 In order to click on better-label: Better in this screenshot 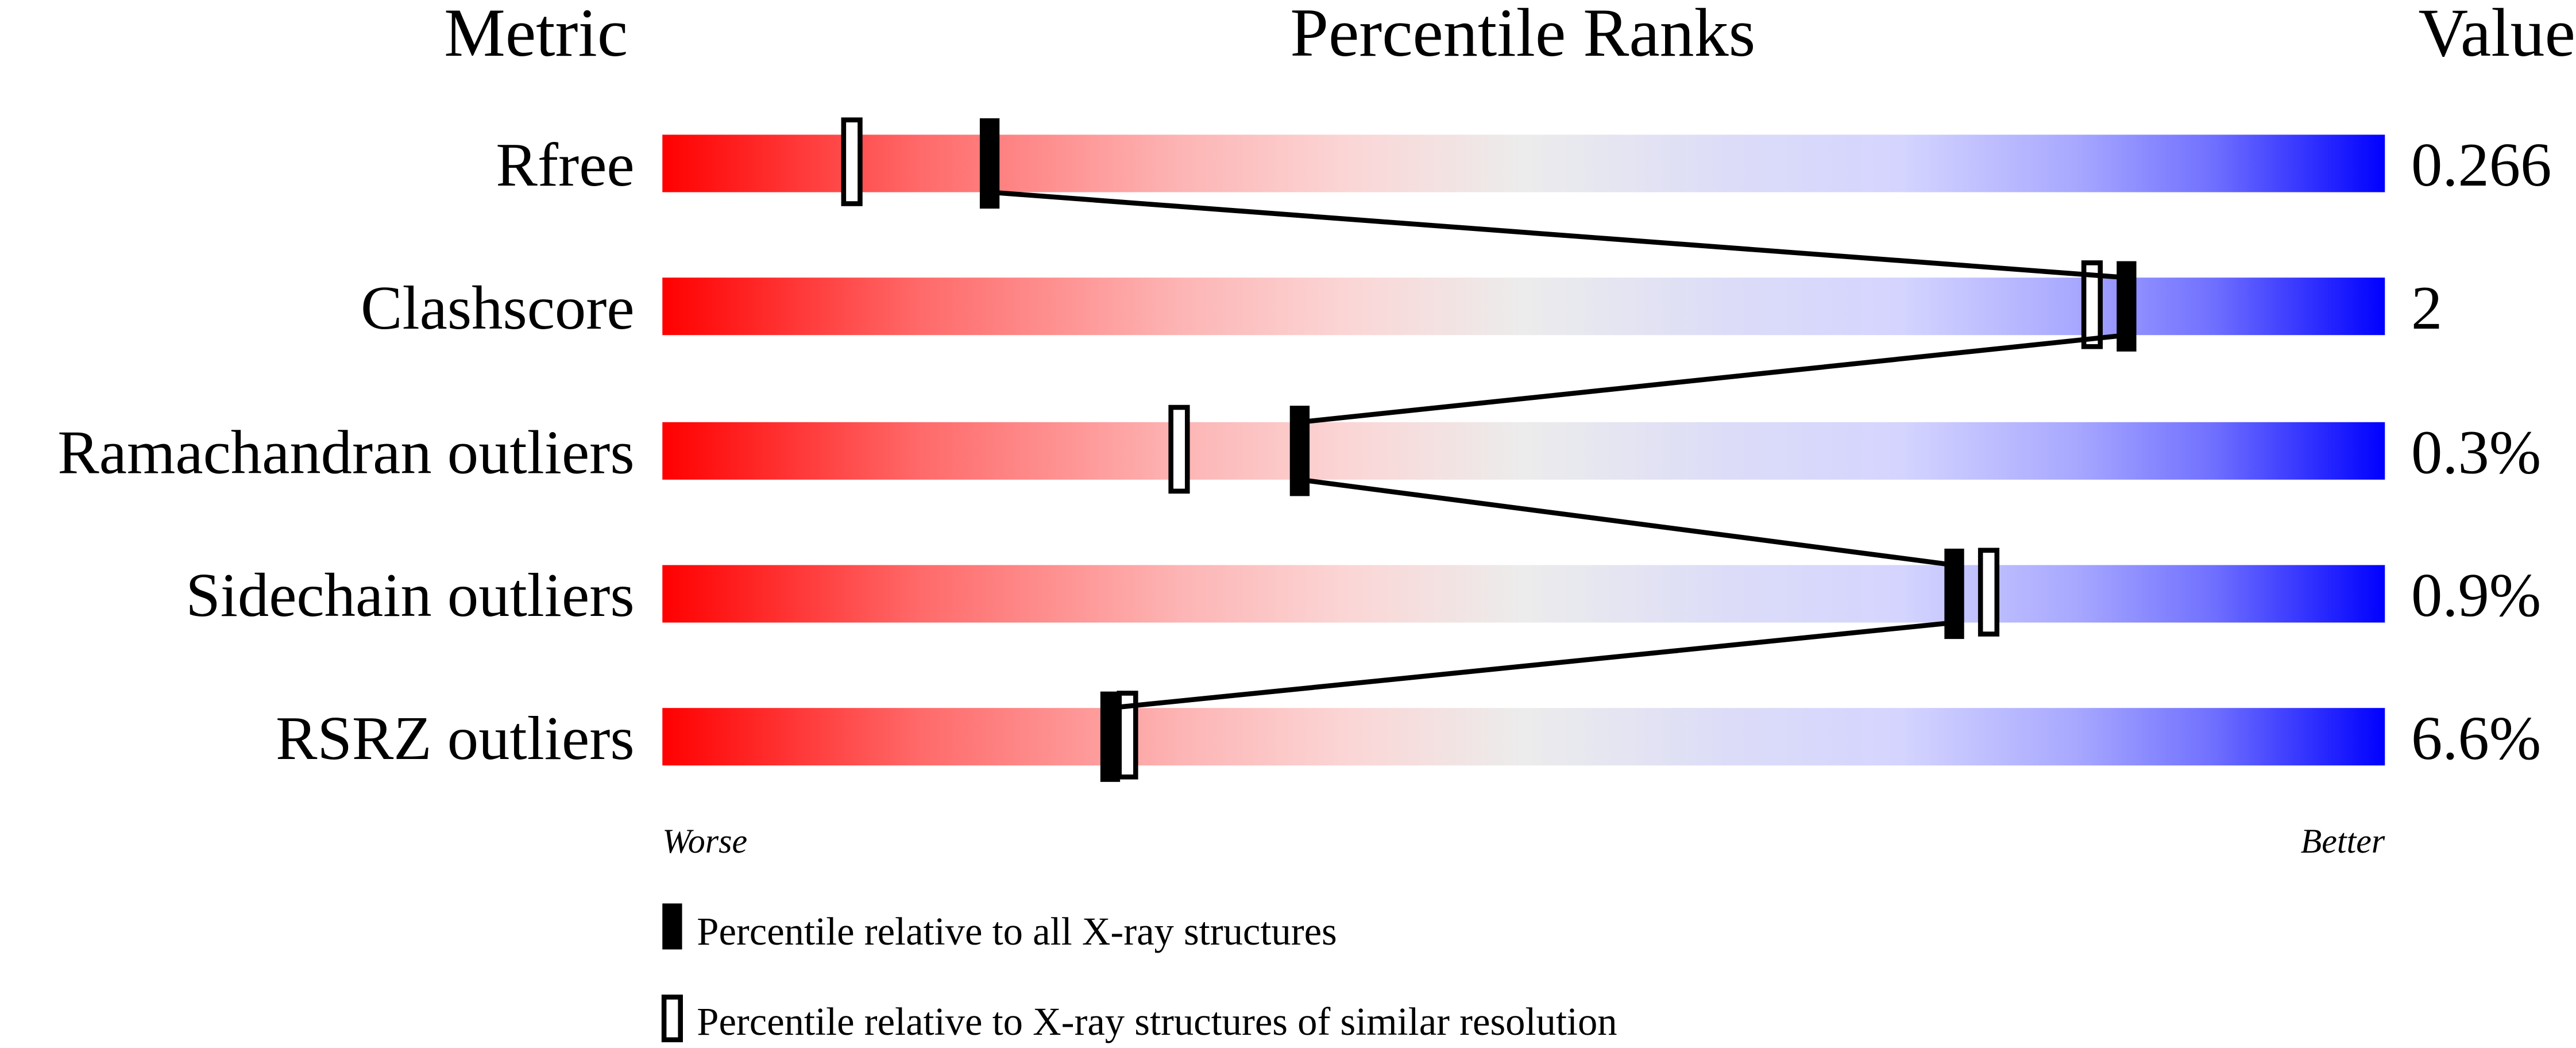, I will do `click(2343, 841)`.